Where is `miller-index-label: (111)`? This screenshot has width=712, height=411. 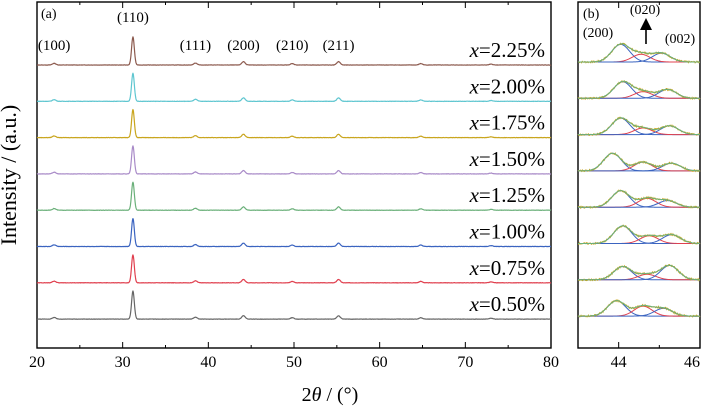
miller-index-label: (111) is located at coordinates (195, 46).